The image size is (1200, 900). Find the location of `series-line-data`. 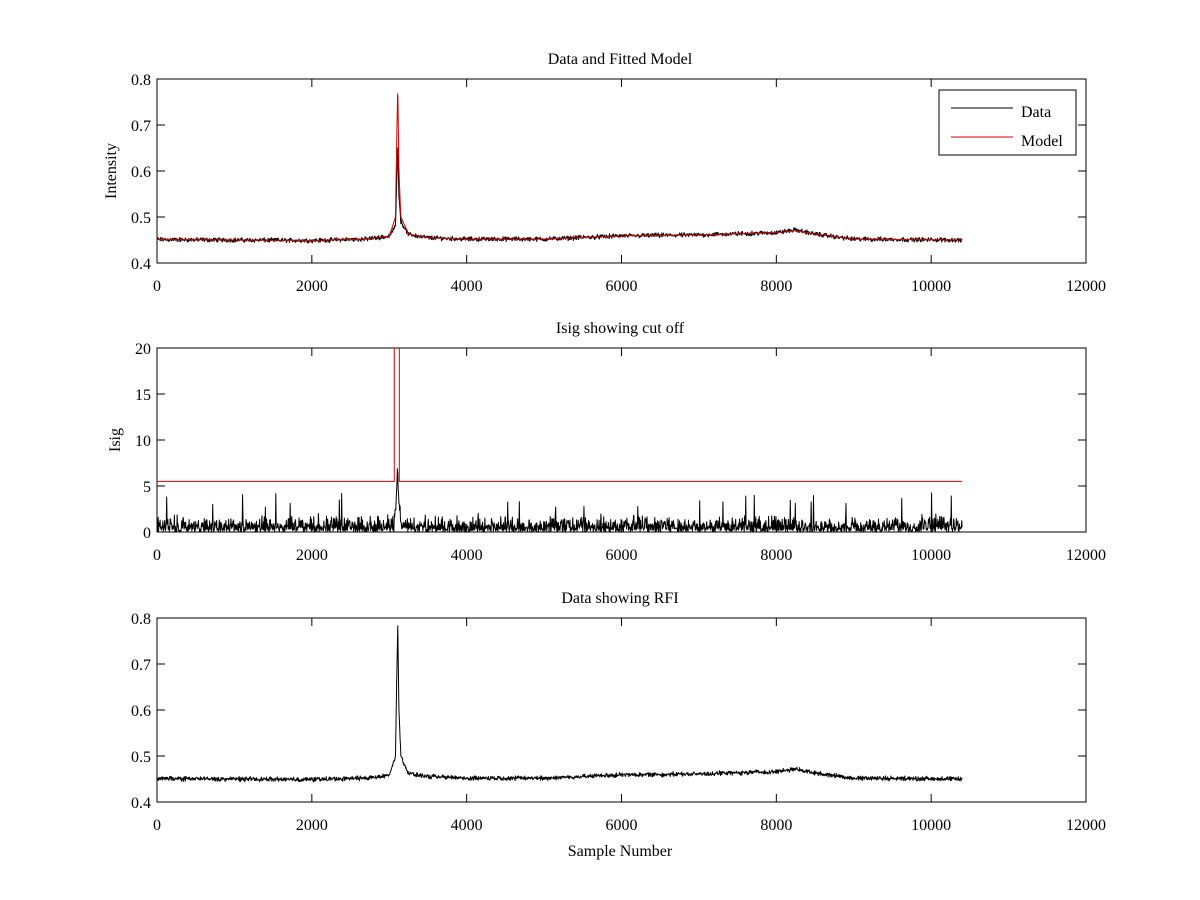

series-line-data is located at coordinates (559, 195).